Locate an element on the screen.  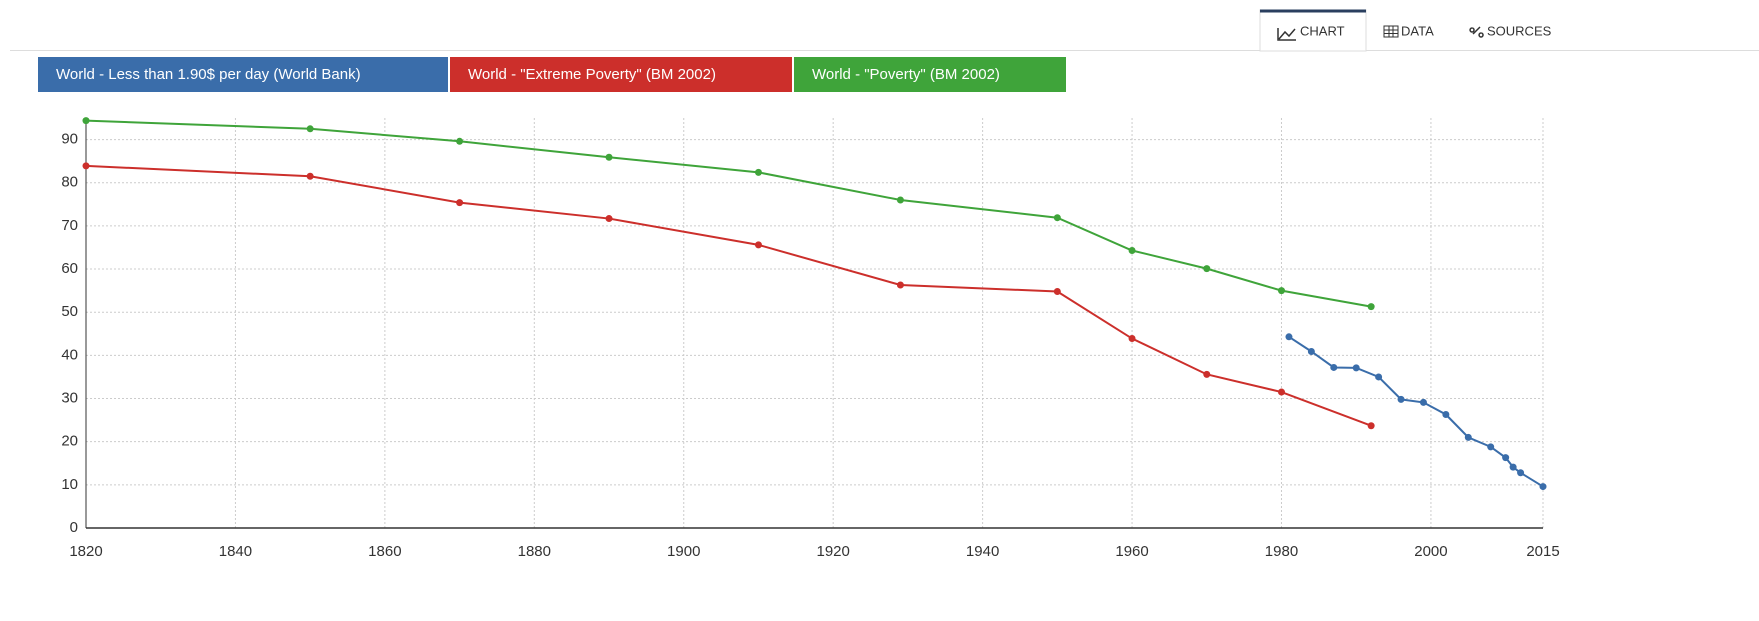
x-tick-label: 1960 is located at coordinates (1131, 551).